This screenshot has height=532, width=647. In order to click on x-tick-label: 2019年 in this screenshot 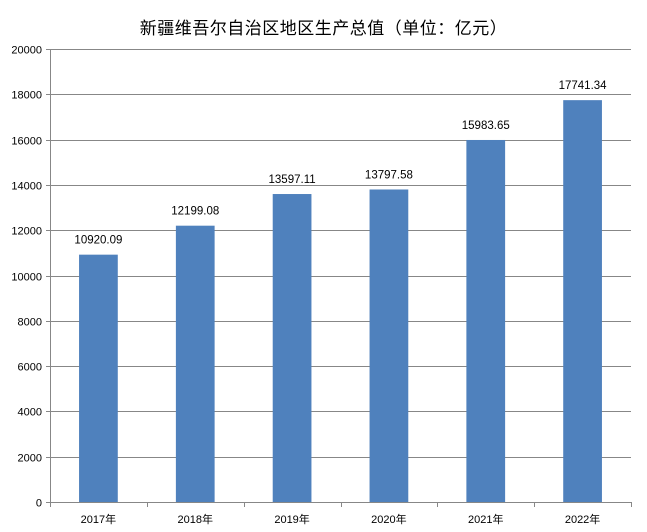, I will do `click(291, 519)`.